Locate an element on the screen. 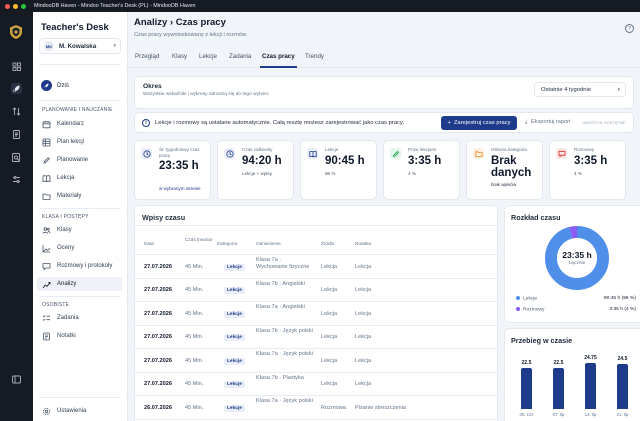 The height and width of the screenshot is (421, 640). sidebar-item-settings: Ustawienia is located at coordinates (79, 411).